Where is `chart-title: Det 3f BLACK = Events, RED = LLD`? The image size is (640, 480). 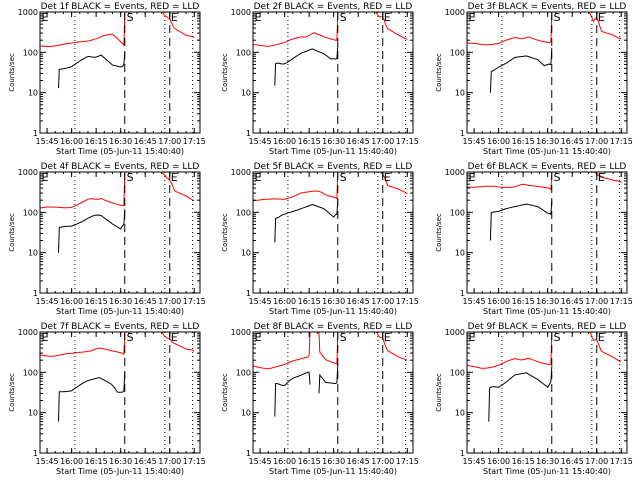 chart-title: Det 3f BLACK = Events, RED = LLD is located at coordinates (547, 7).